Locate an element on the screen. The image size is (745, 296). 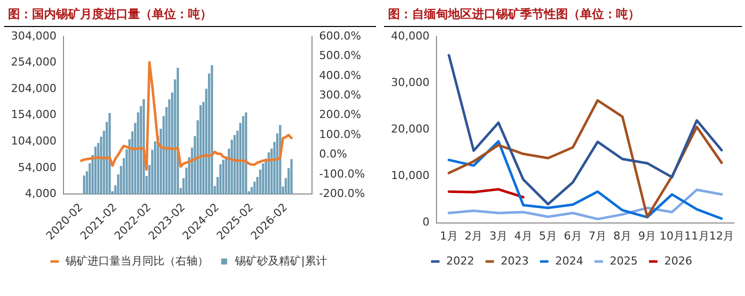
y2-tick-label: 600.0% is located at coordinates (340, 35).